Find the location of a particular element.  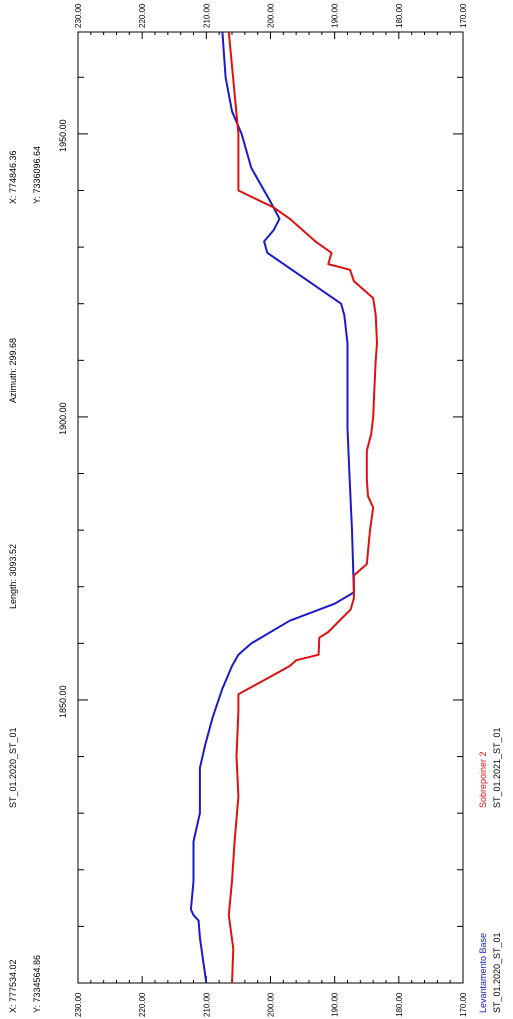

elevation-tick-label-bottom: 220.00 is located at coordinates (142, 1004).